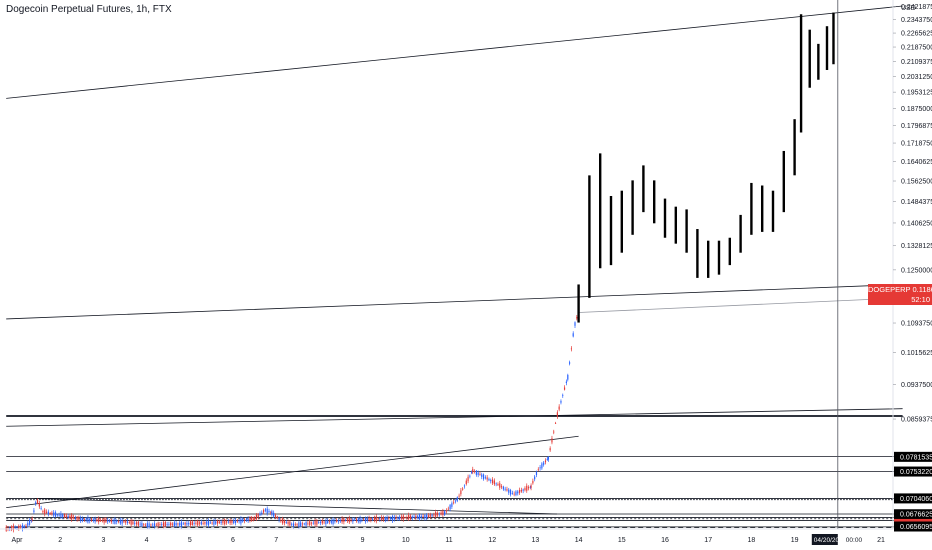 The height and width of the screenshot is (550, 932). What do you see at coordinates (916, 472) in the screenshot?
I see `level-label: 0.0753220` at bounding box center [916, 472].